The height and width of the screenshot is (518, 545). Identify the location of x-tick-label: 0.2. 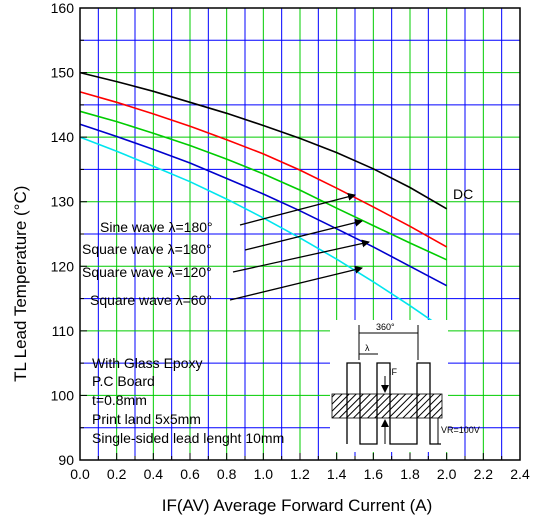
(117, 474).